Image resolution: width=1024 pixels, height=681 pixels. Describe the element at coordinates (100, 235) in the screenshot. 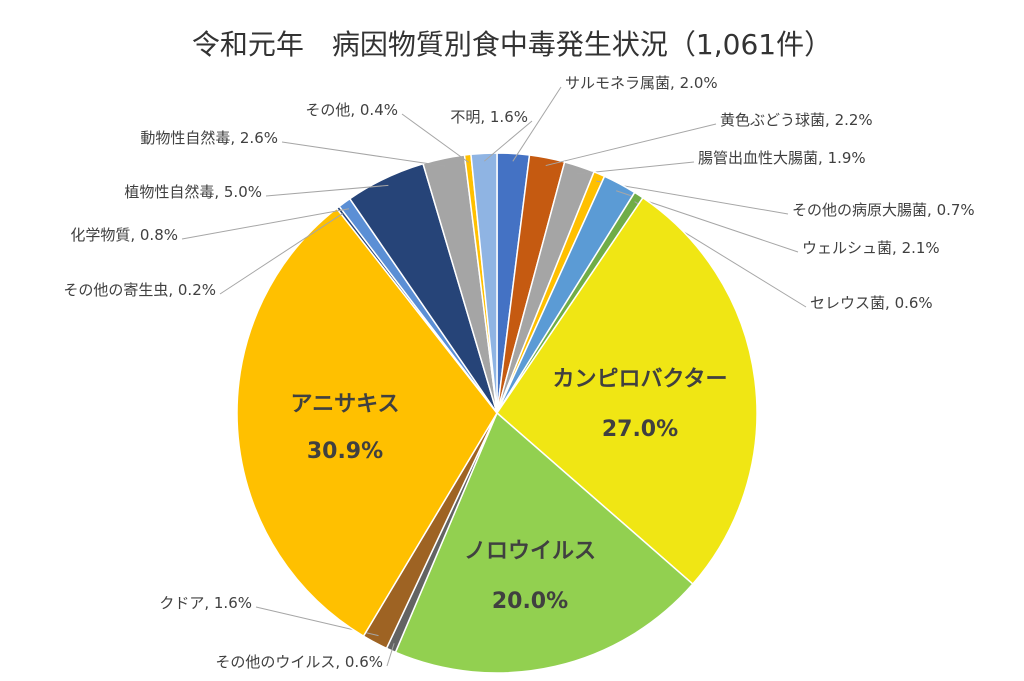

I see `category-name: 化学物質` at that location.